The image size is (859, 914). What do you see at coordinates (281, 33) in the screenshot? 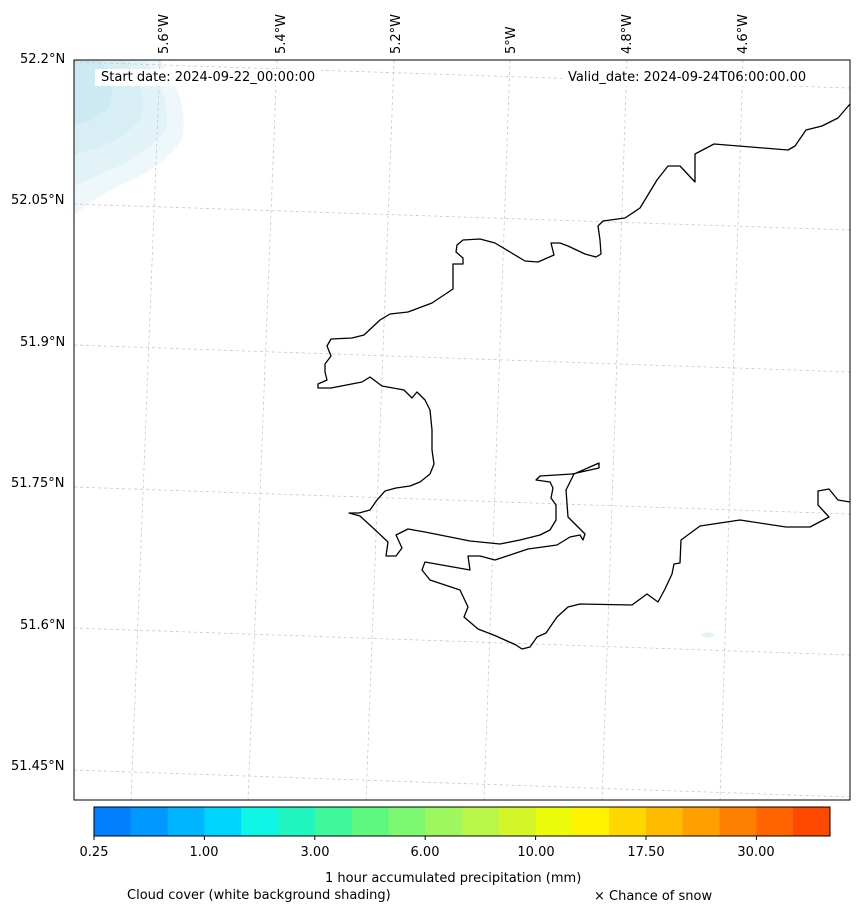
I see `lon-label: 5.4°W` at bounding box center [281, 33].